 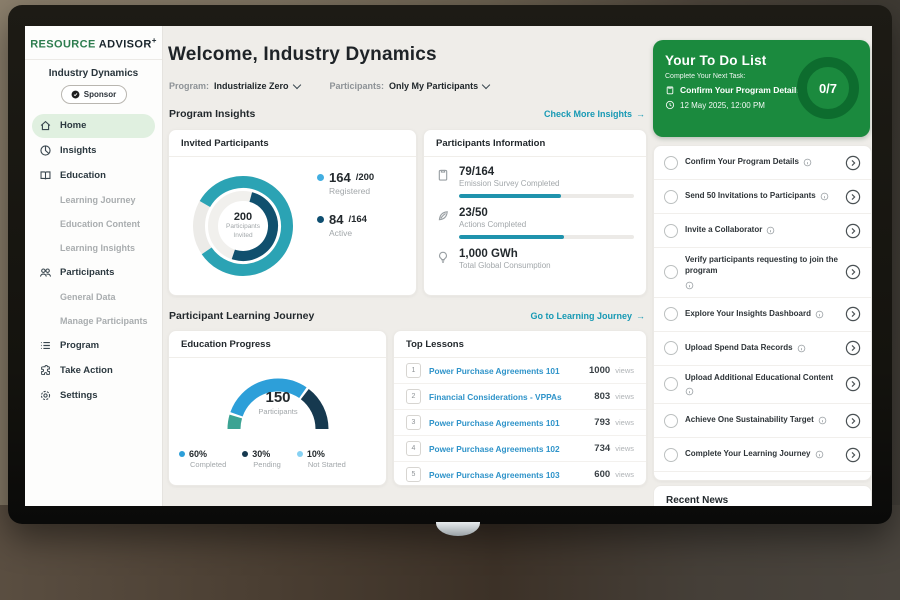 I want to click on sidebar-item-education: Education, so click(x=93, y=176).